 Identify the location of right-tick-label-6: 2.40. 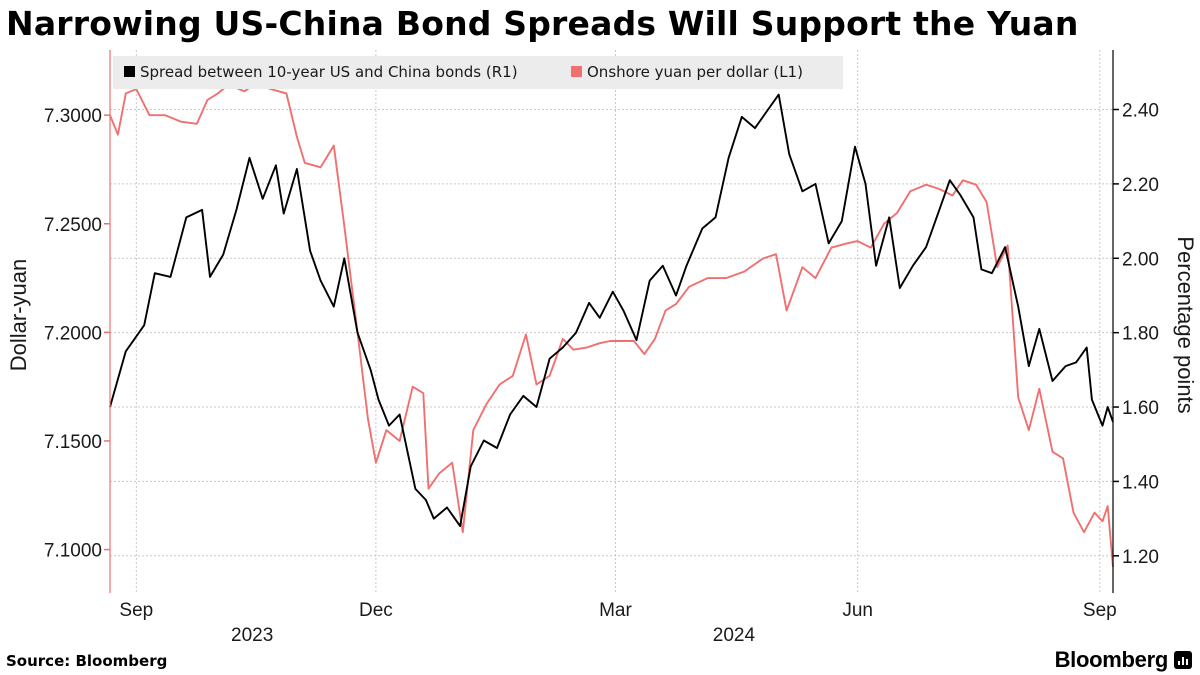
(1140, 111).